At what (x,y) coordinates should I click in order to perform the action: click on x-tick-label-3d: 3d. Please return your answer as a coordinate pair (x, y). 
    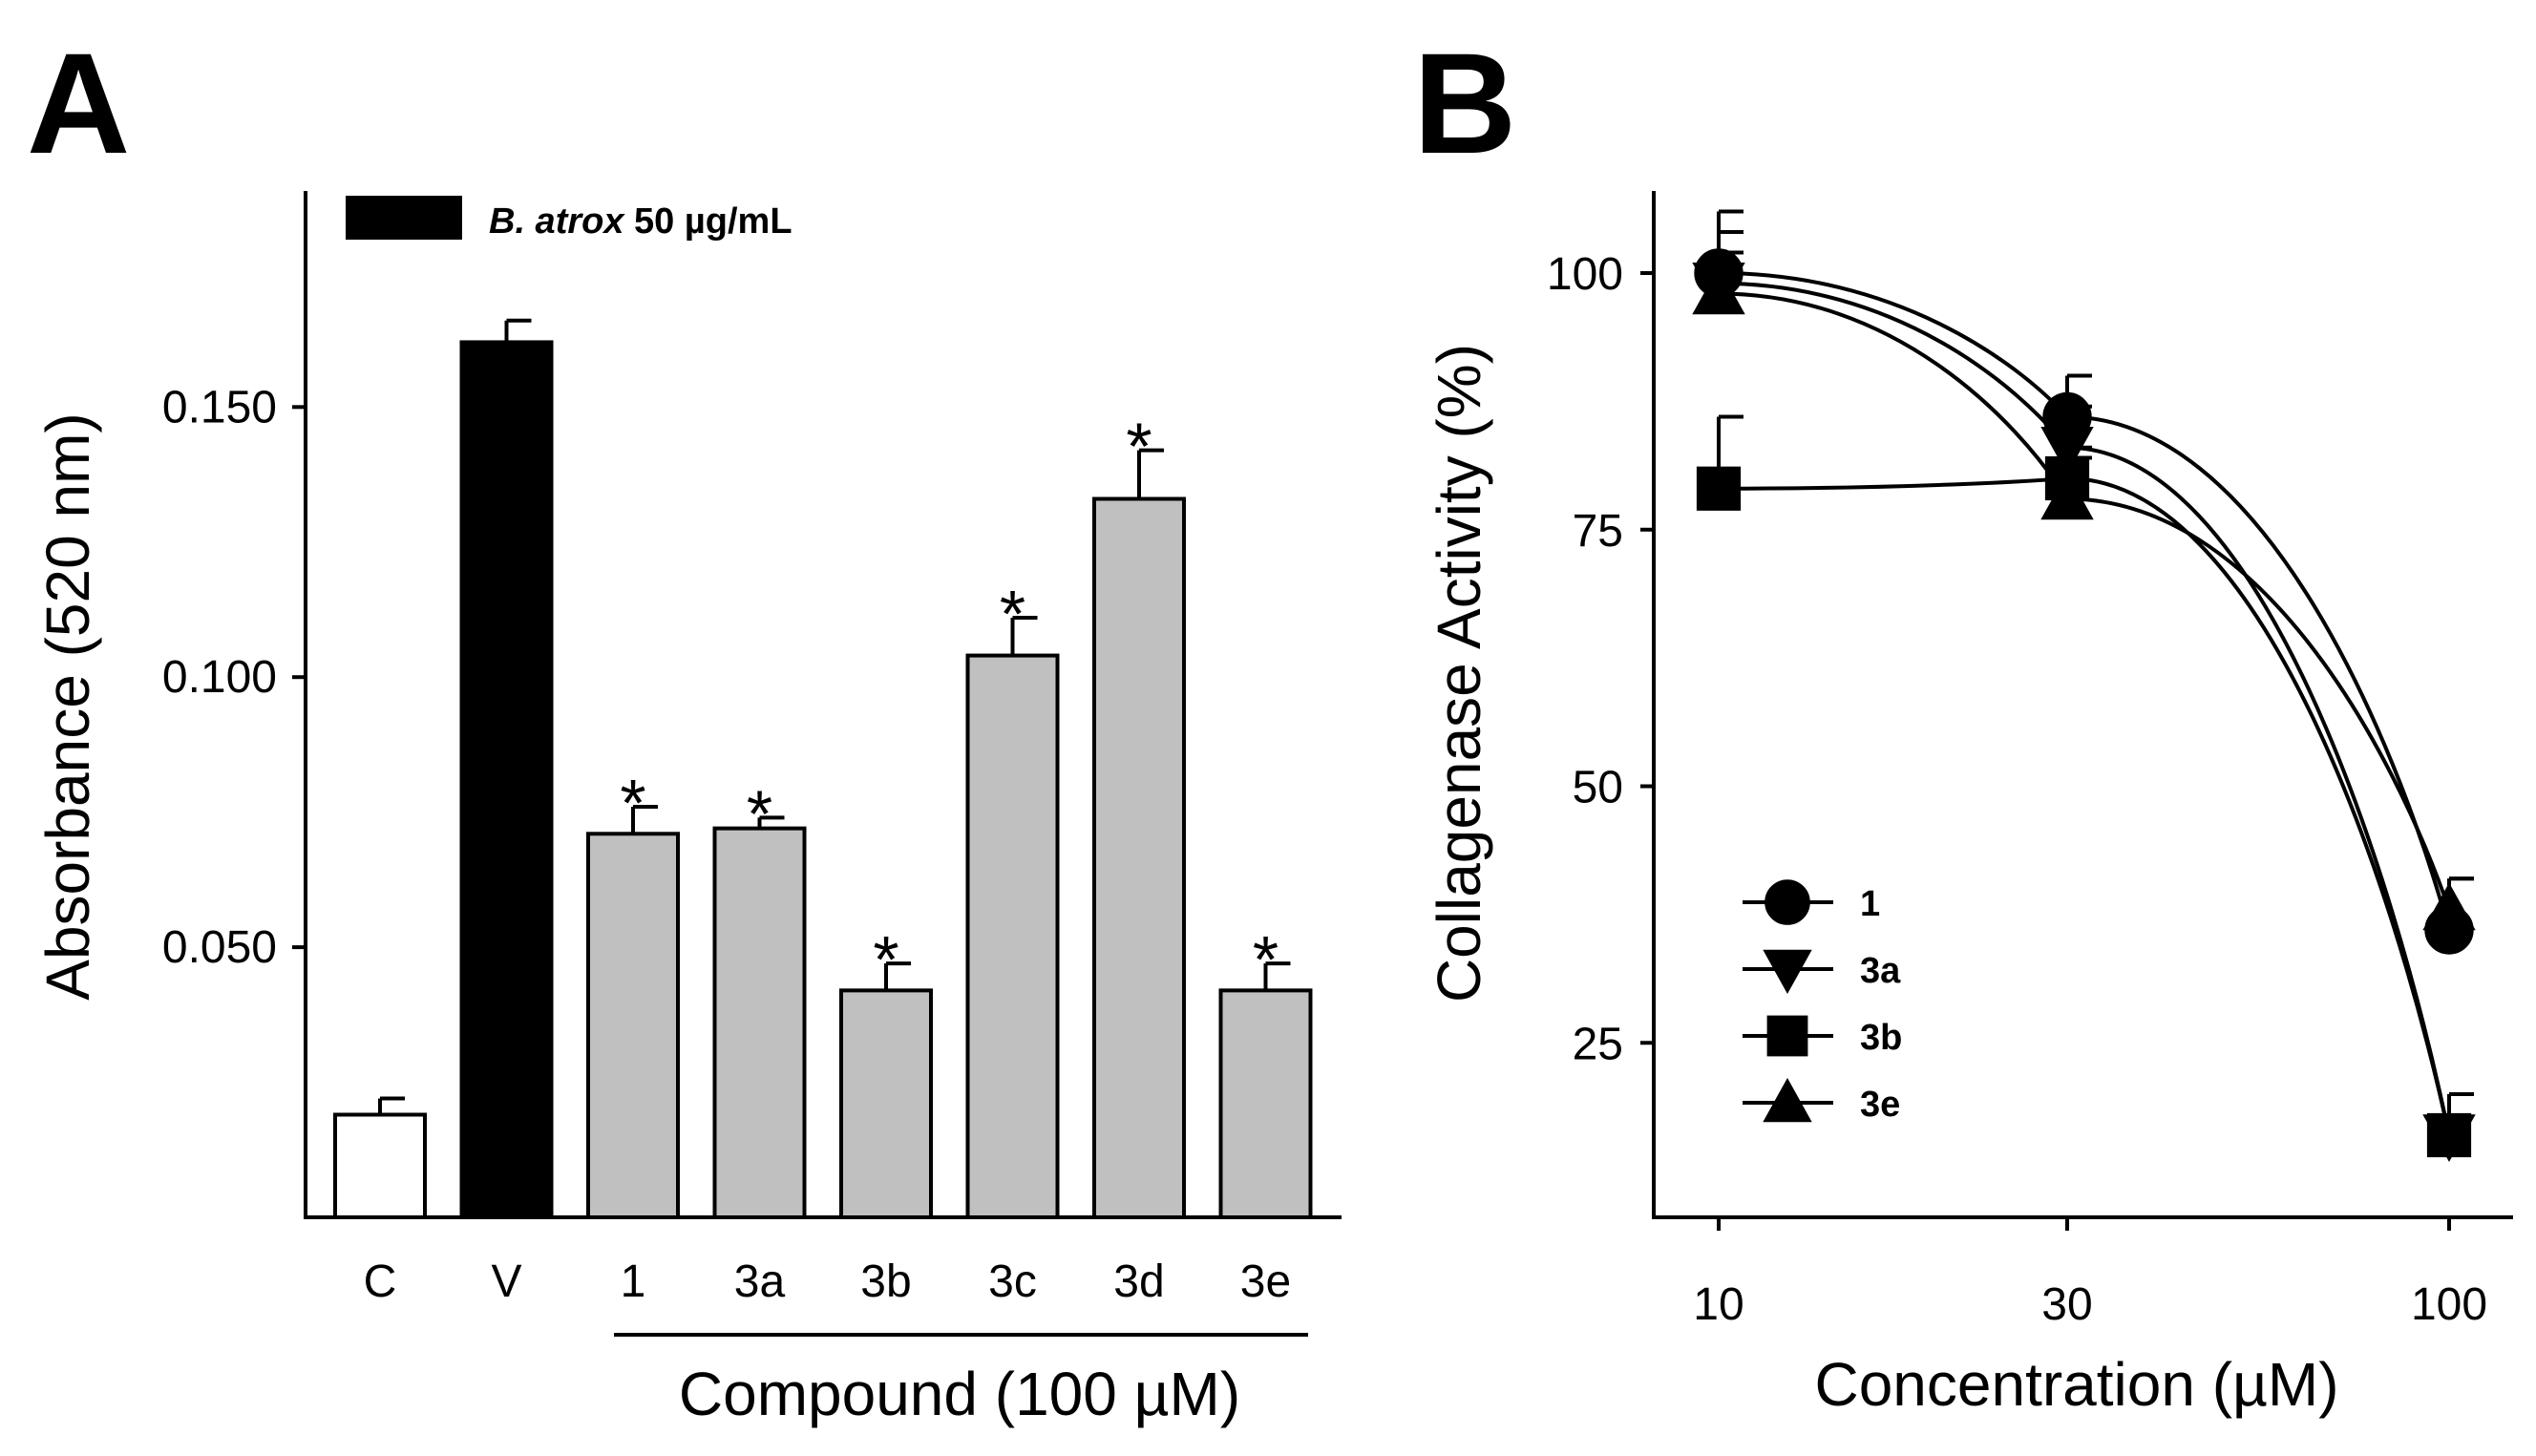
    Looking at the image, I should click on (1138, 1281).